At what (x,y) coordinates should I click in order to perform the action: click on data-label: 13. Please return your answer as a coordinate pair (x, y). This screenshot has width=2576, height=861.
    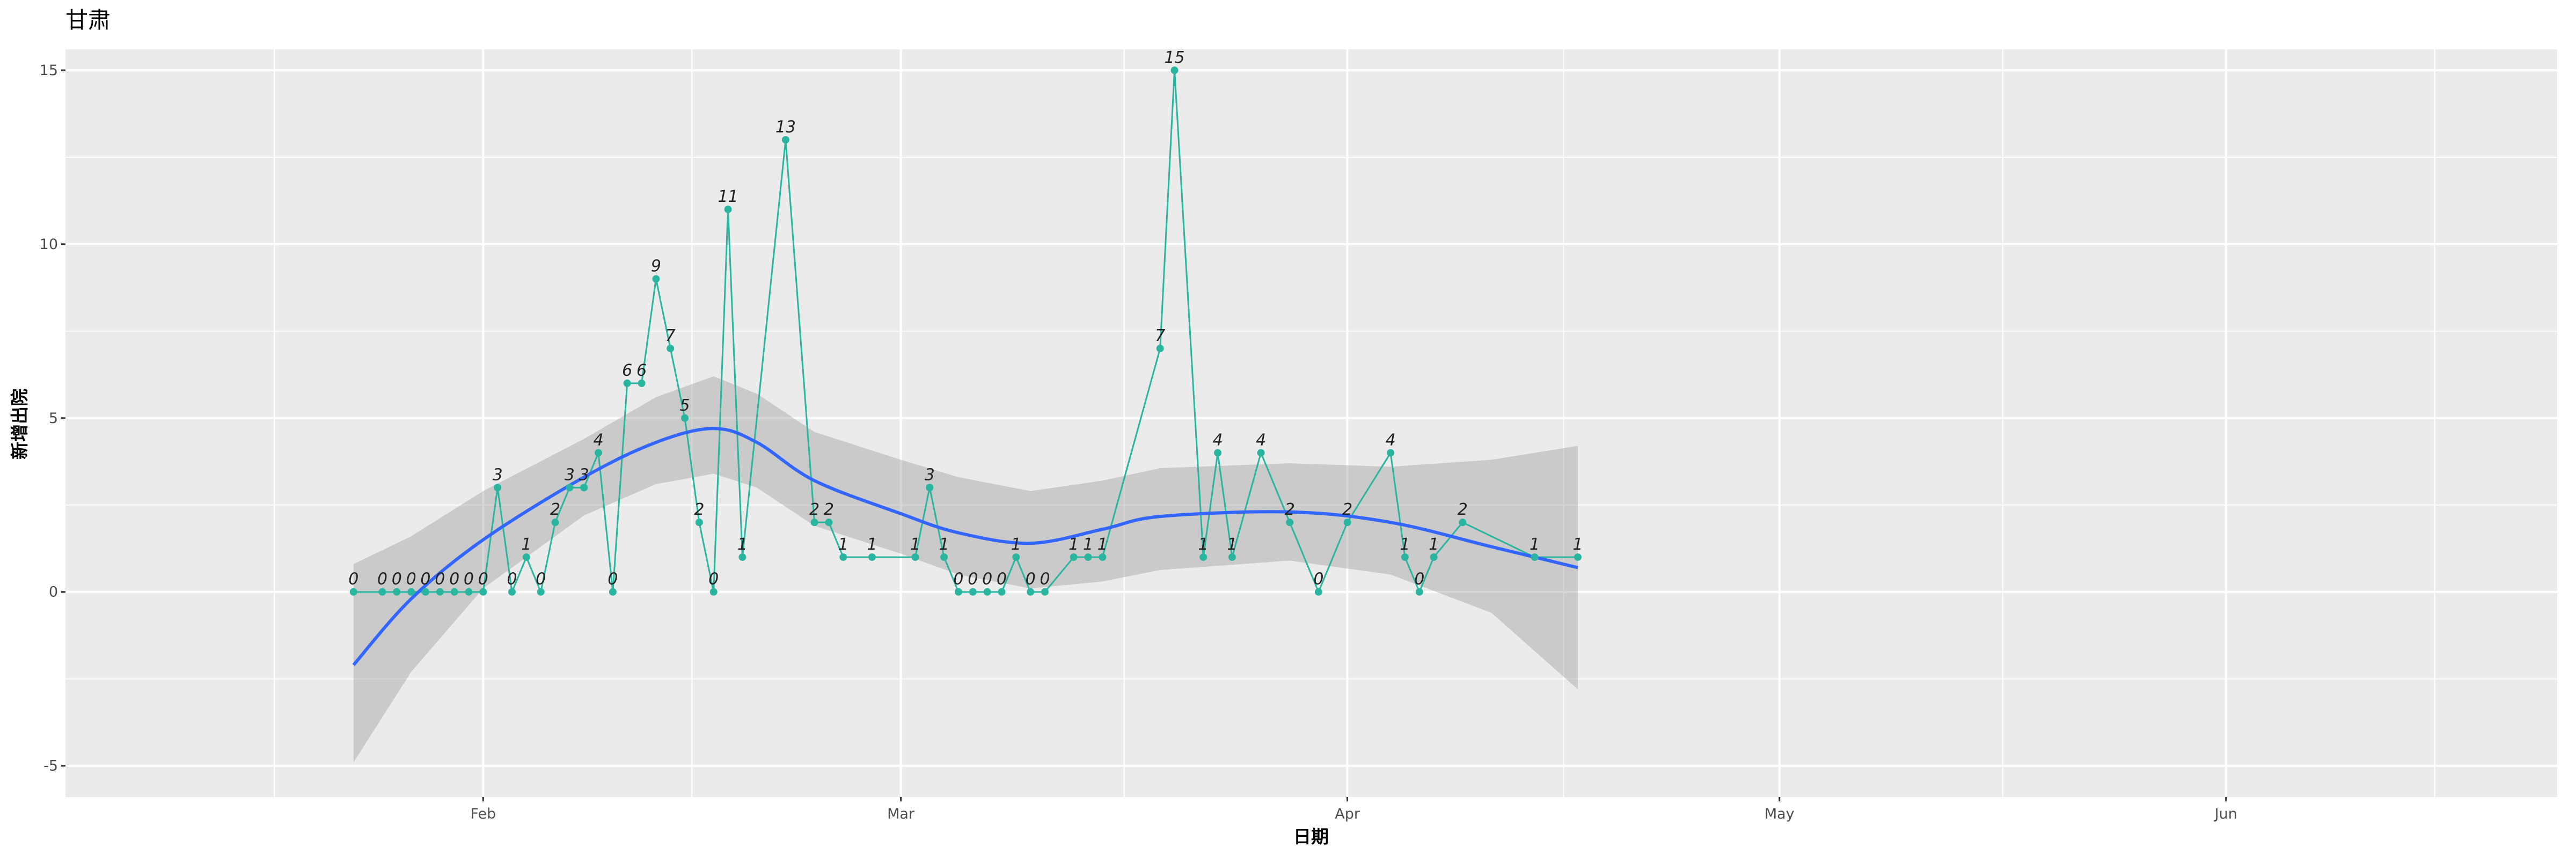
    Looking at the image, I should click on (785, 127).